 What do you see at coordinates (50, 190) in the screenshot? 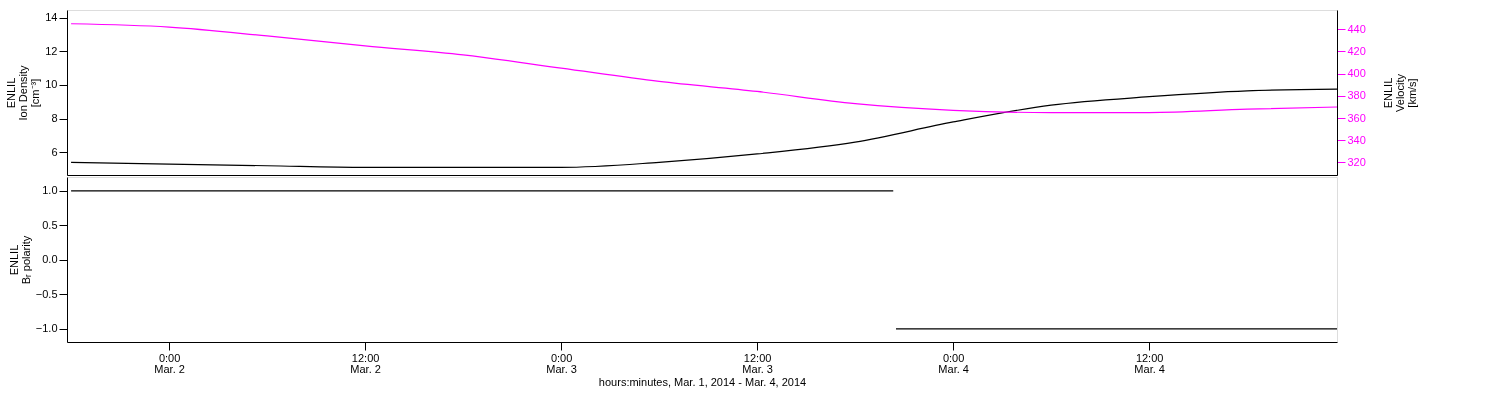
I see `y-tick-label: 1.0` at bounding box center [50, 190].